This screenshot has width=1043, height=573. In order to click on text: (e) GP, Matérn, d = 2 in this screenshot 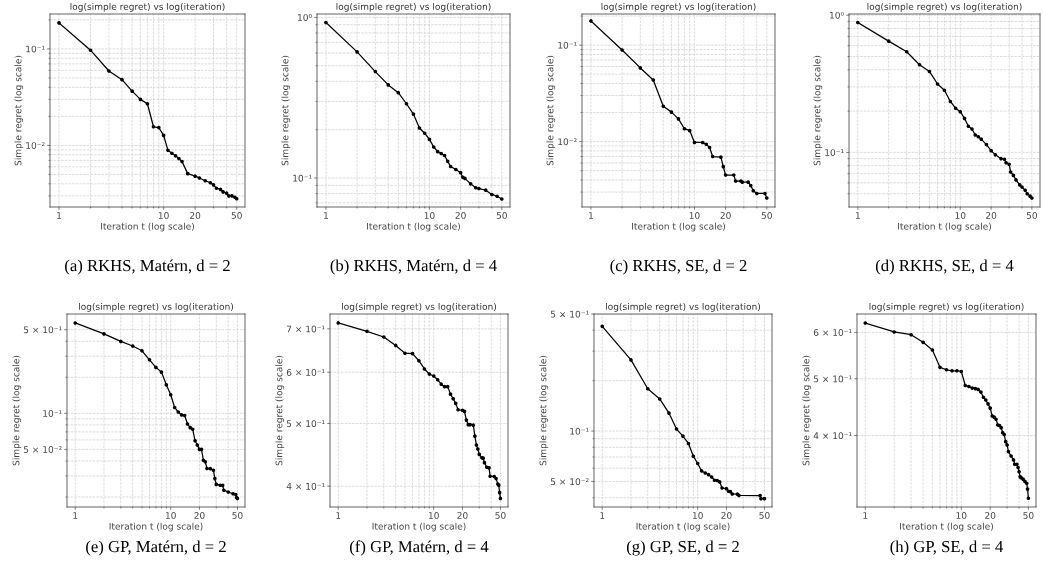, I will do `click(156, 548)`.